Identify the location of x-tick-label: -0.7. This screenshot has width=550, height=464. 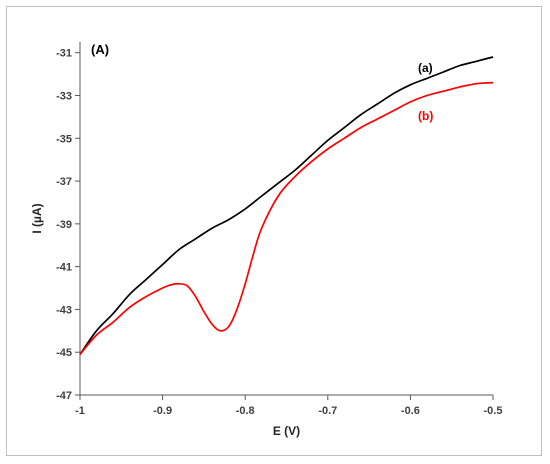
(327, 411).